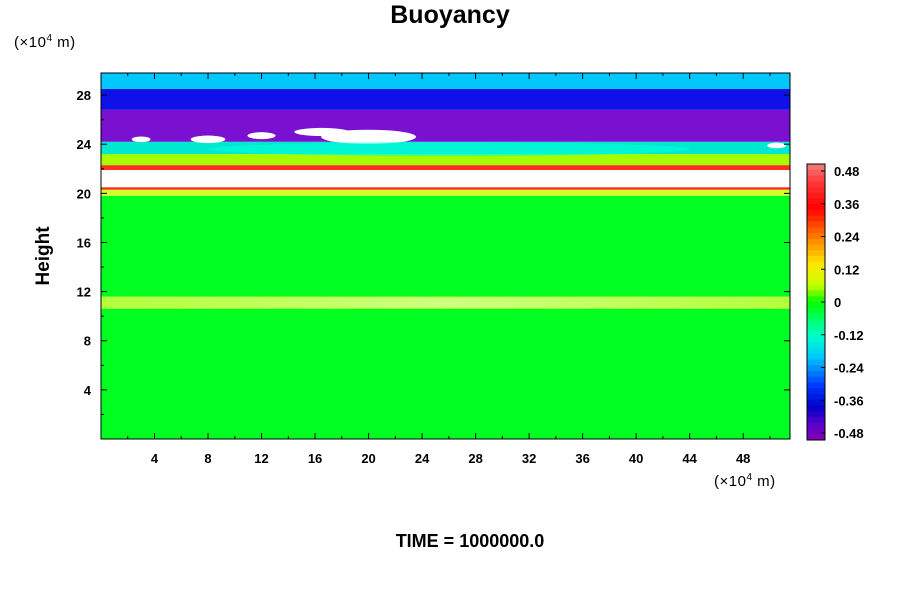 Image resolution: width=900 pixels, height=600 pixels. What do you see at coordinates (368, 458) in the screenshot?
I see `x-tick-label: 20` at bounding box center [368, 458].